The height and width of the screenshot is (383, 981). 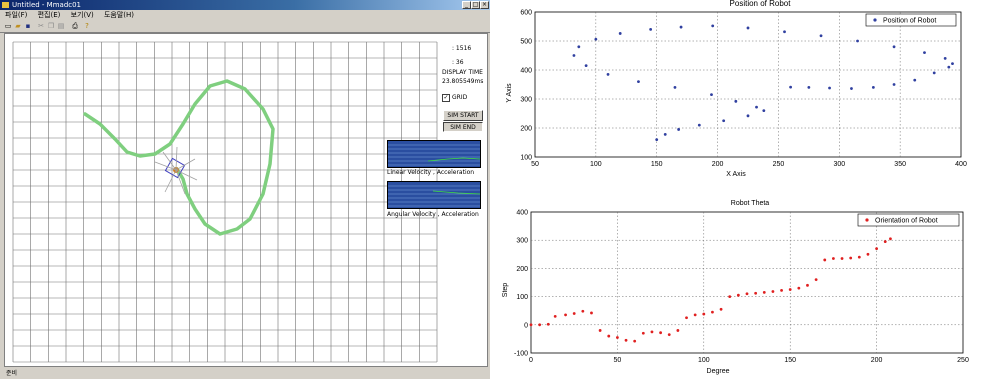 I want to click on y-tick-label: 0, so click(x=526, y=325).